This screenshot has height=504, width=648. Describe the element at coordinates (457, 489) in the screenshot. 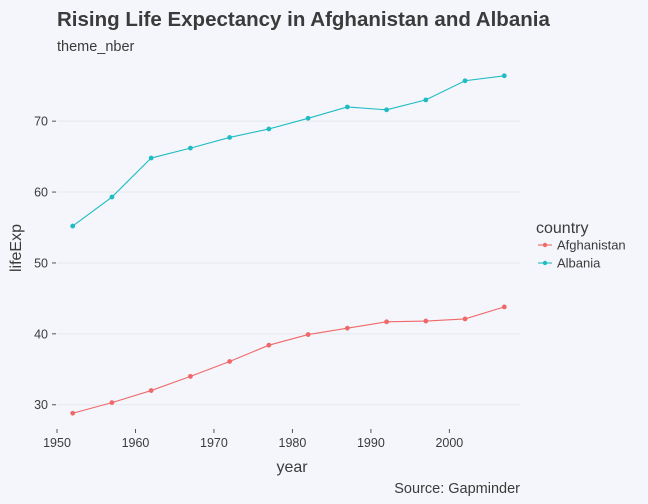

I see `chart-caption: Source: Gapminder` at that location.